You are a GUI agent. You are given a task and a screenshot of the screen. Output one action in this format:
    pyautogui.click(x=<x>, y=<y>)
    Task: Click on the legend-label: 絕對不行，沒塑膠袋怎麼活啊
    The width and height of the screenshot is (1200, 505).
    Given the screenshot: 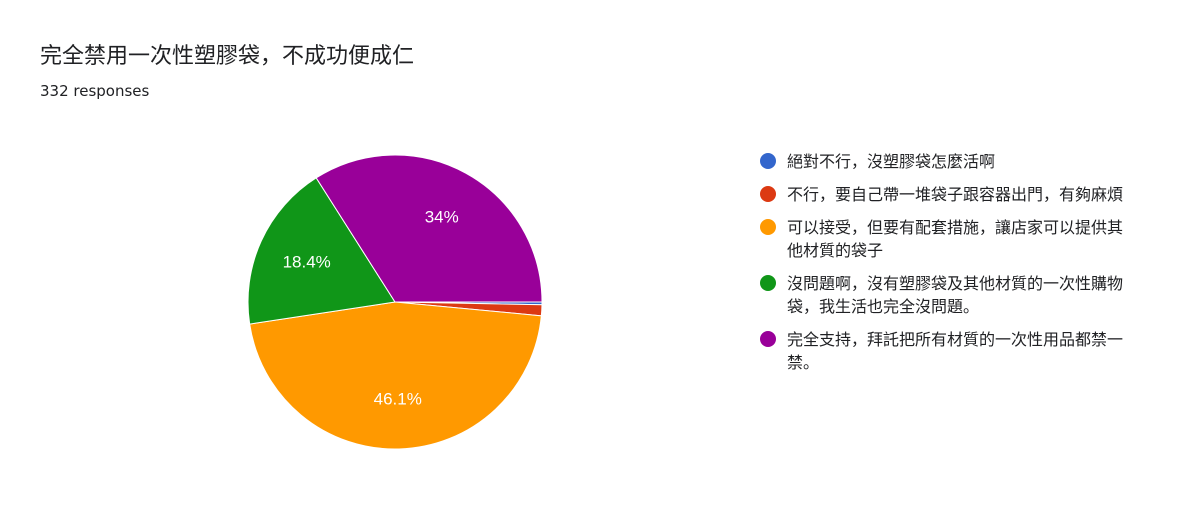 What is the action you would take?
    pyautogui.click(x=891, y=161)
    